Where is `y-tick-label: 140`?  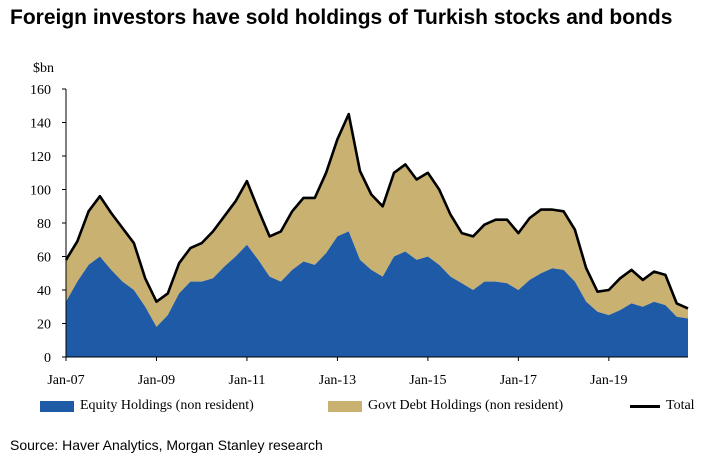 y-tick-label: 140 is located at coordinates (40, 124).